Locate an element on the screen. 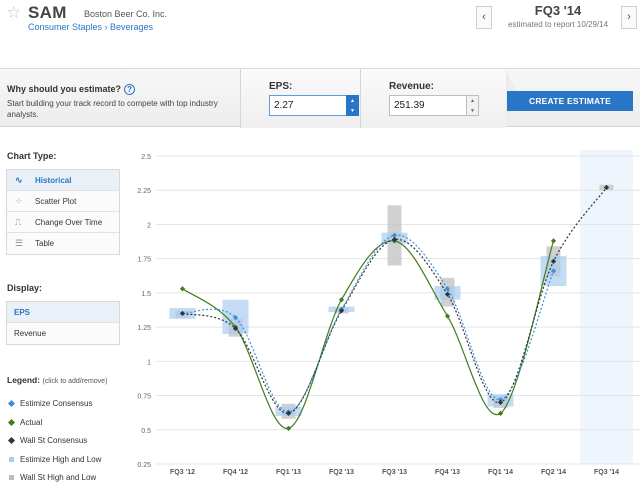  revenue-label: Revenue: is located at coordinates (412, 86).